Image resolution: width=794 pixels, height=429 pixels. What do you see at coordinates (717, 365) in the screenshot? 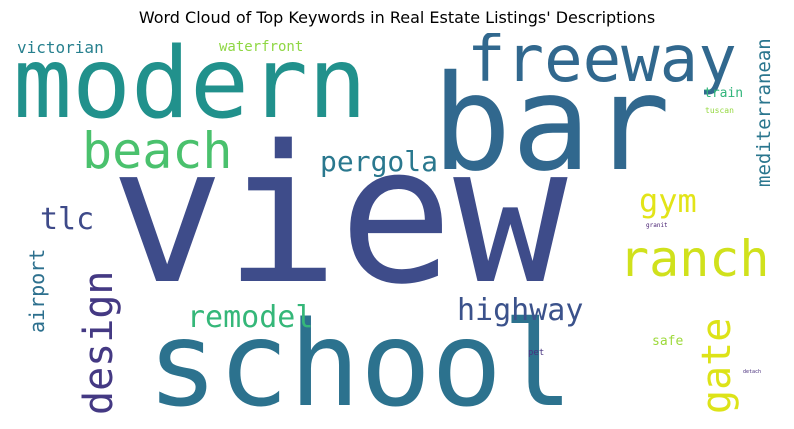
I see `word-gate: gate` at bounding box center [717, 365].